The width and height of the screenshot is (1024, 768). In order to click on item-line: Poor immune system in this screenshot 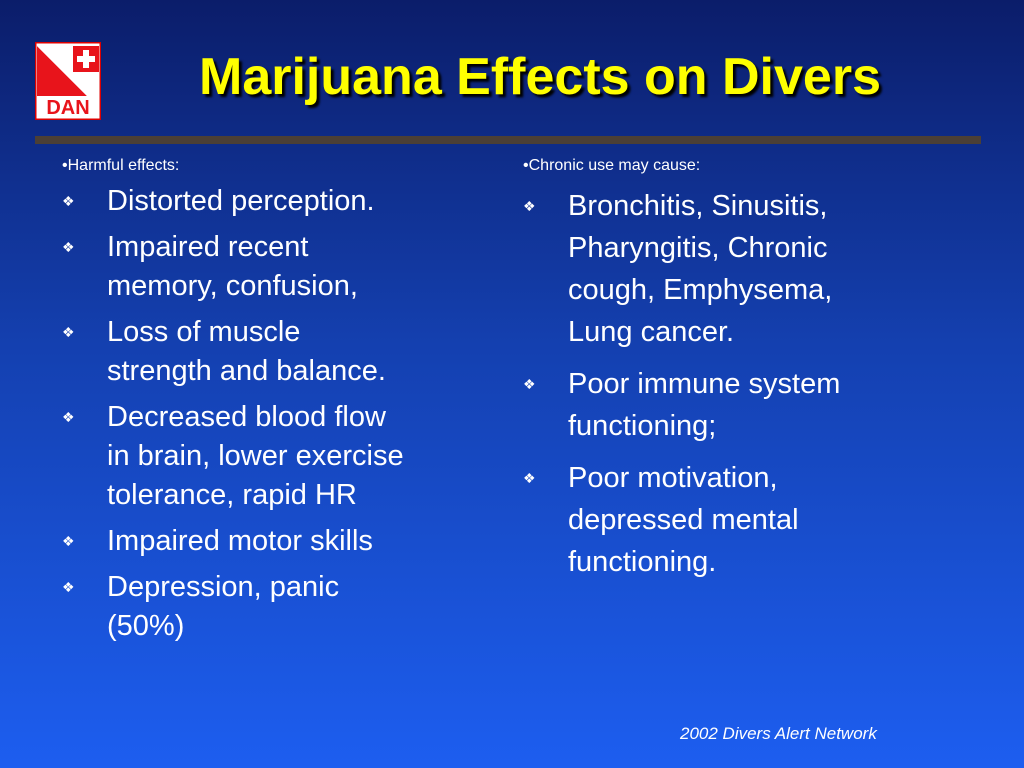, I will do `click(704, 384)`.